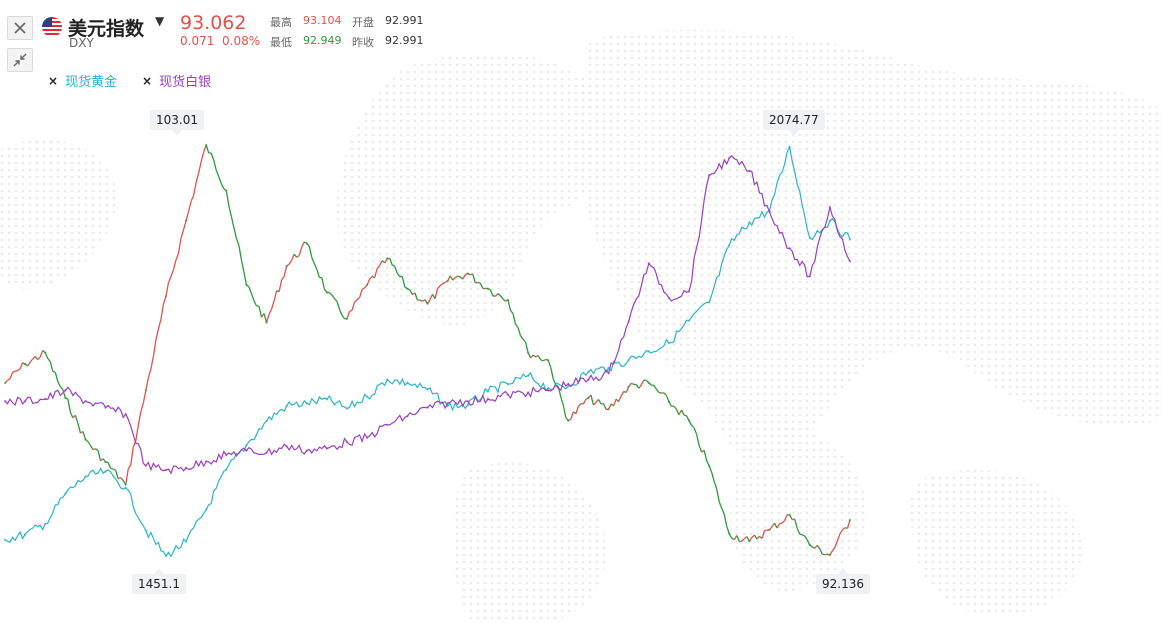  Describe the element at coordinates (82, 81) in the screenshot. I see `legend-item-gold: × 现货黄金` at that location.